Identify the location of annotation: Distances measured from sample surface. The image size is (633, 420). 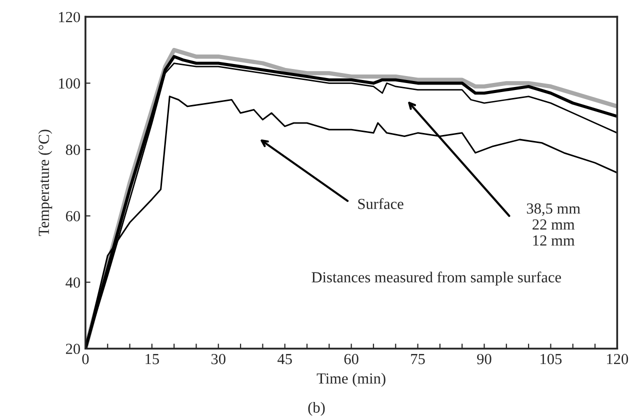
(436, 279).